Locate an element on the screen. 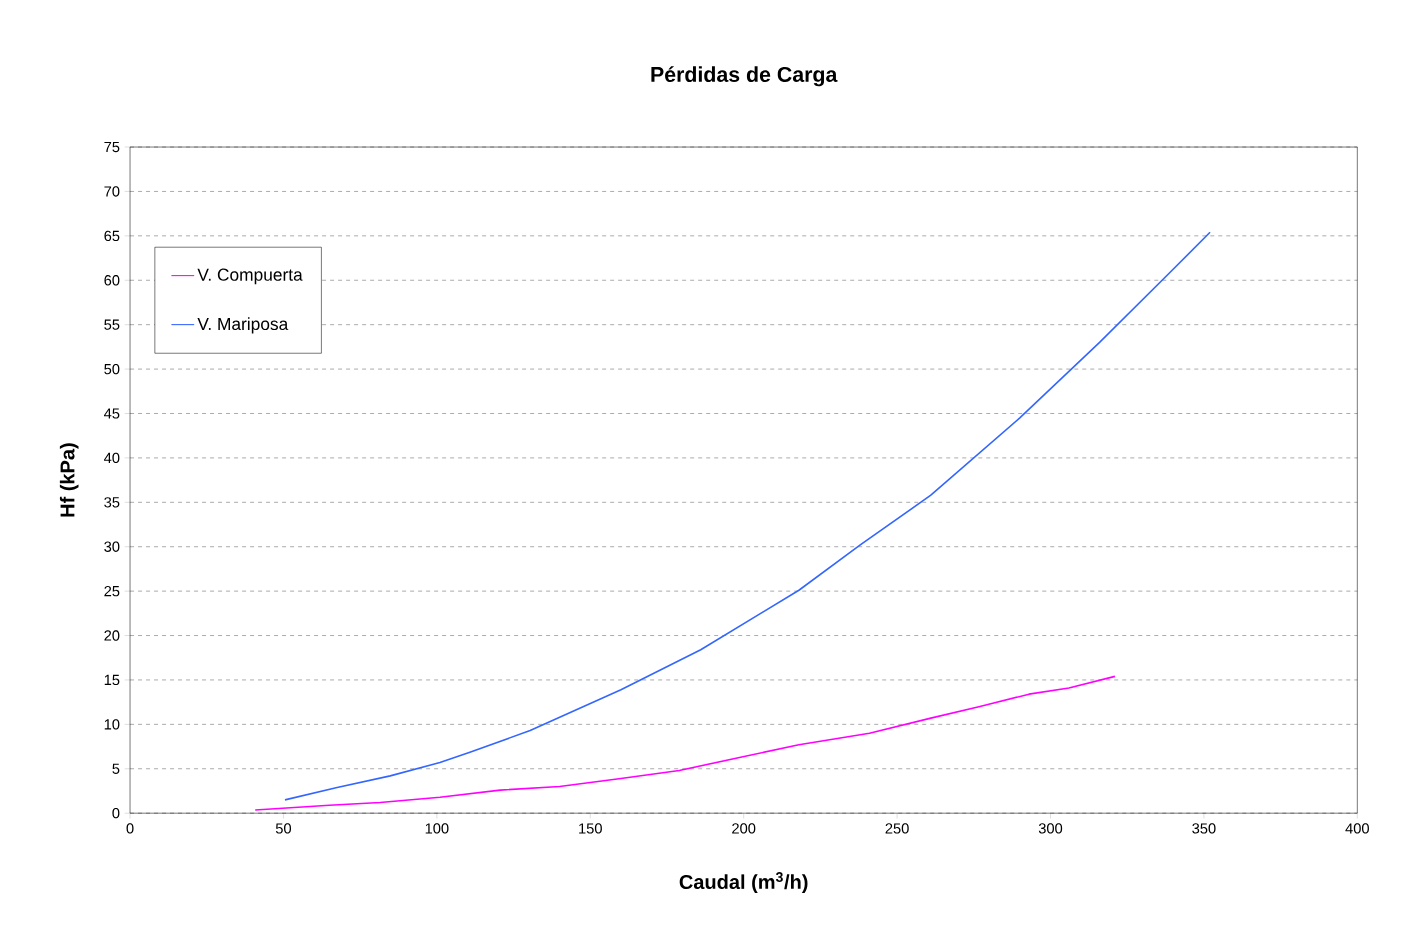 This screenshot has height=938, width=1411. y-tick-label: 55 is located at coordinates (112, 324).